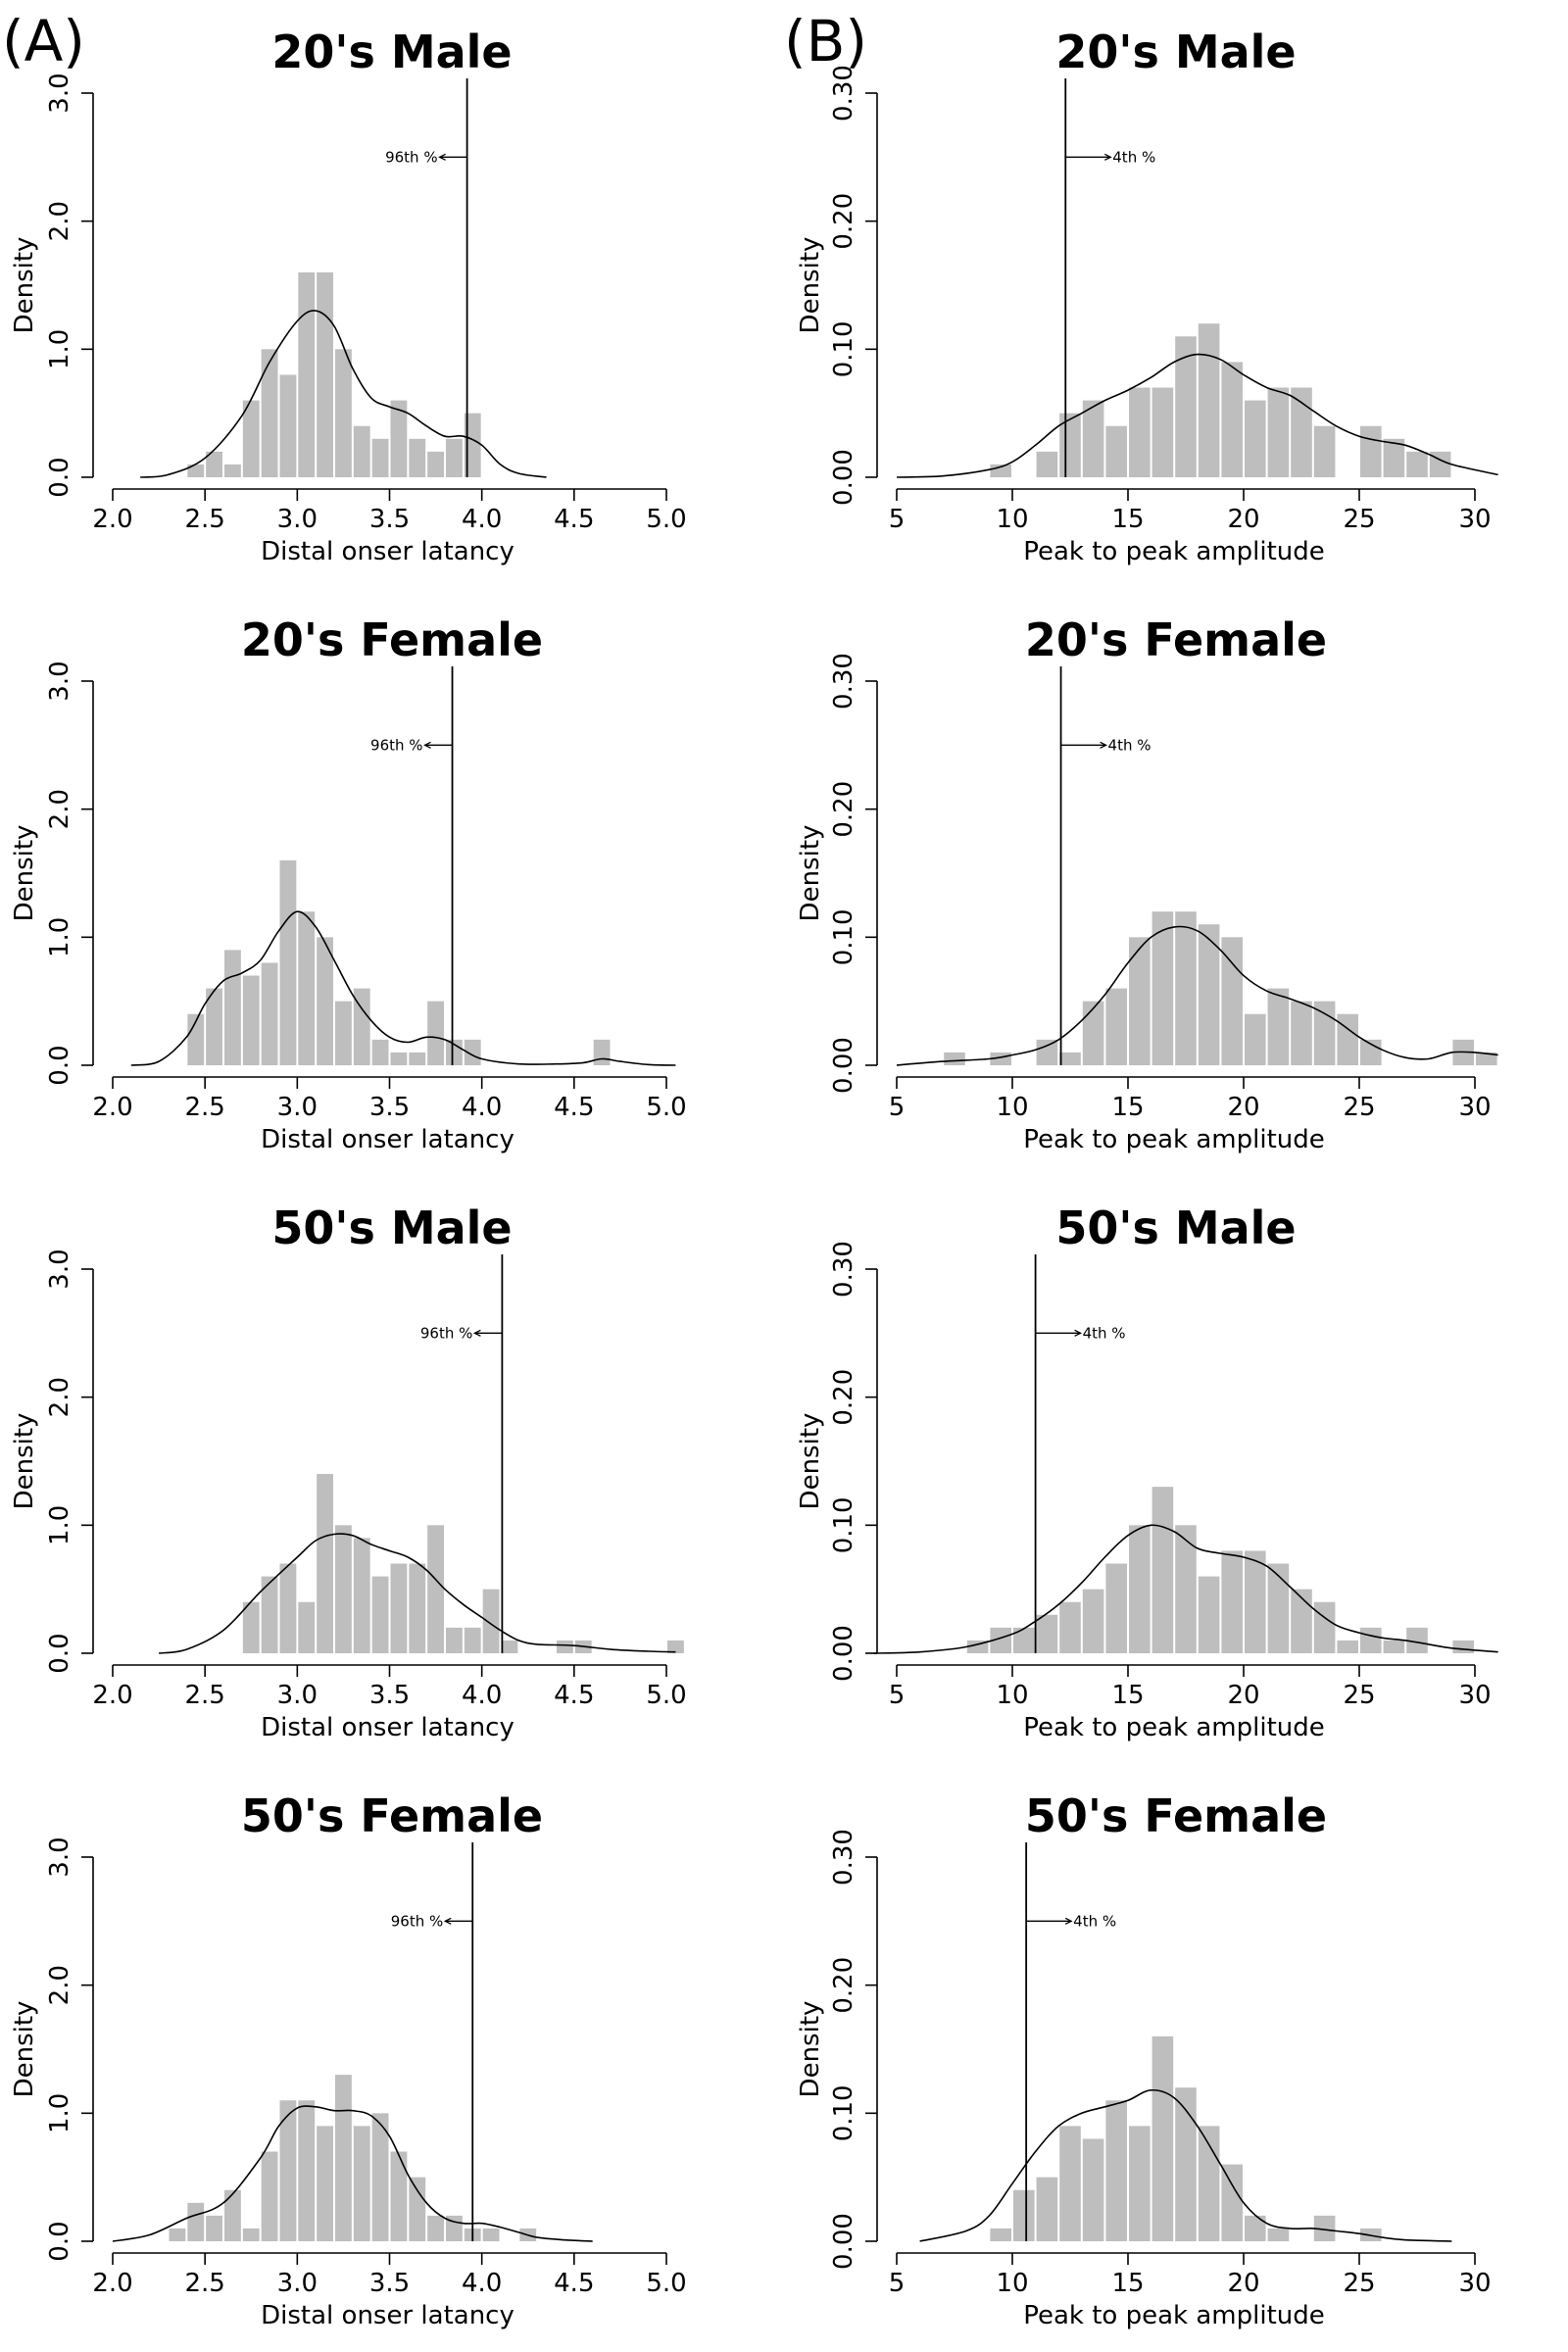 The height and width of the screenshot is (2352, 1568). I want to click on x-tick-label: 25, so click(1359, 519).